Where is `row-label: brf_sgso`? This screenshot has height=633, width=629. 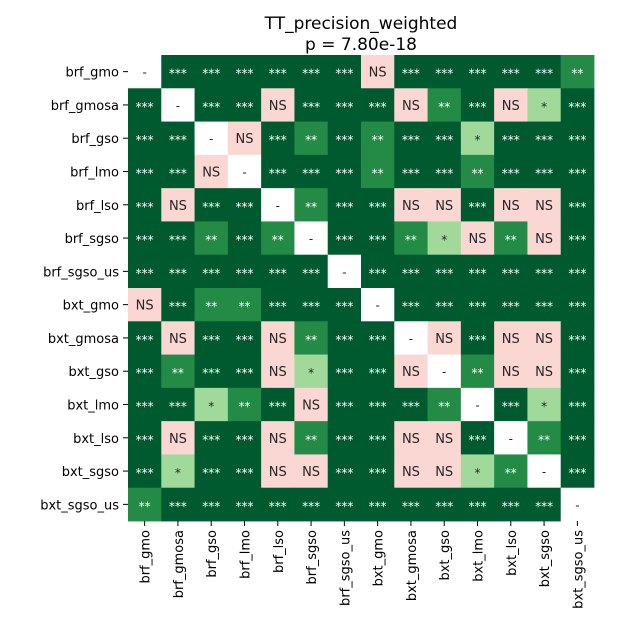 row-label: brf_sgso is located at coordinates (92, 239).